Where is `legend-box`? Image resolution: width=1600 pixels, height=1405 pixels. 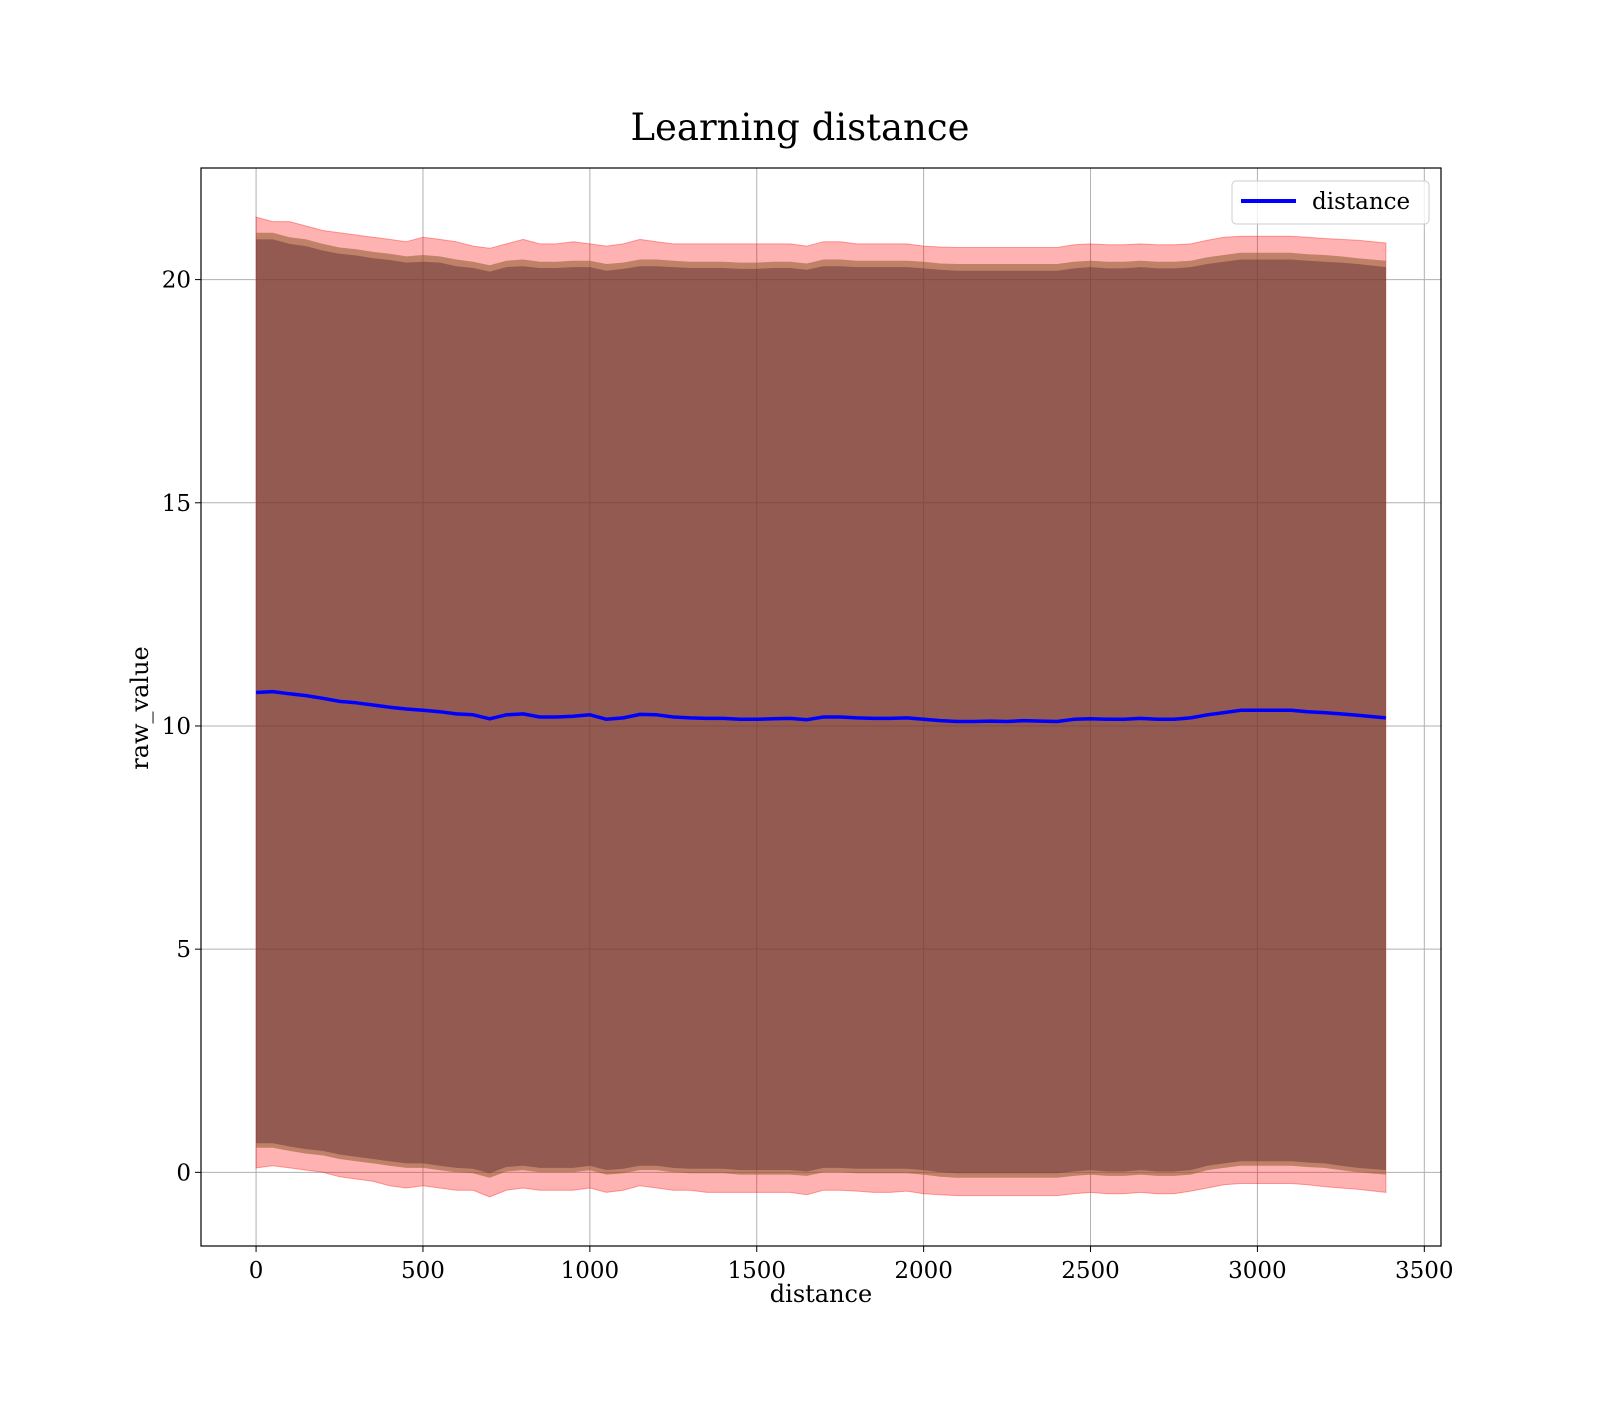
legend-box is located at coordinates (1330, 202).